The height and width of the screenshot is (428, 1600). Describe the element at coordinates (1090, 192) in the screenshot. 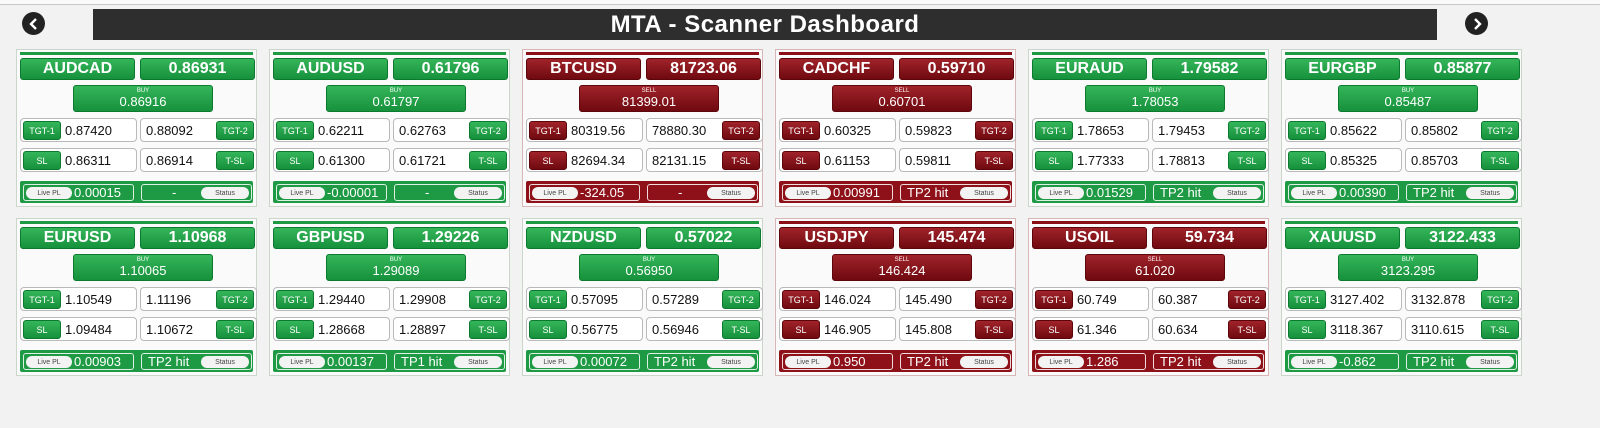

I see `live-pl-box: Live PL 0.01529` at that location.